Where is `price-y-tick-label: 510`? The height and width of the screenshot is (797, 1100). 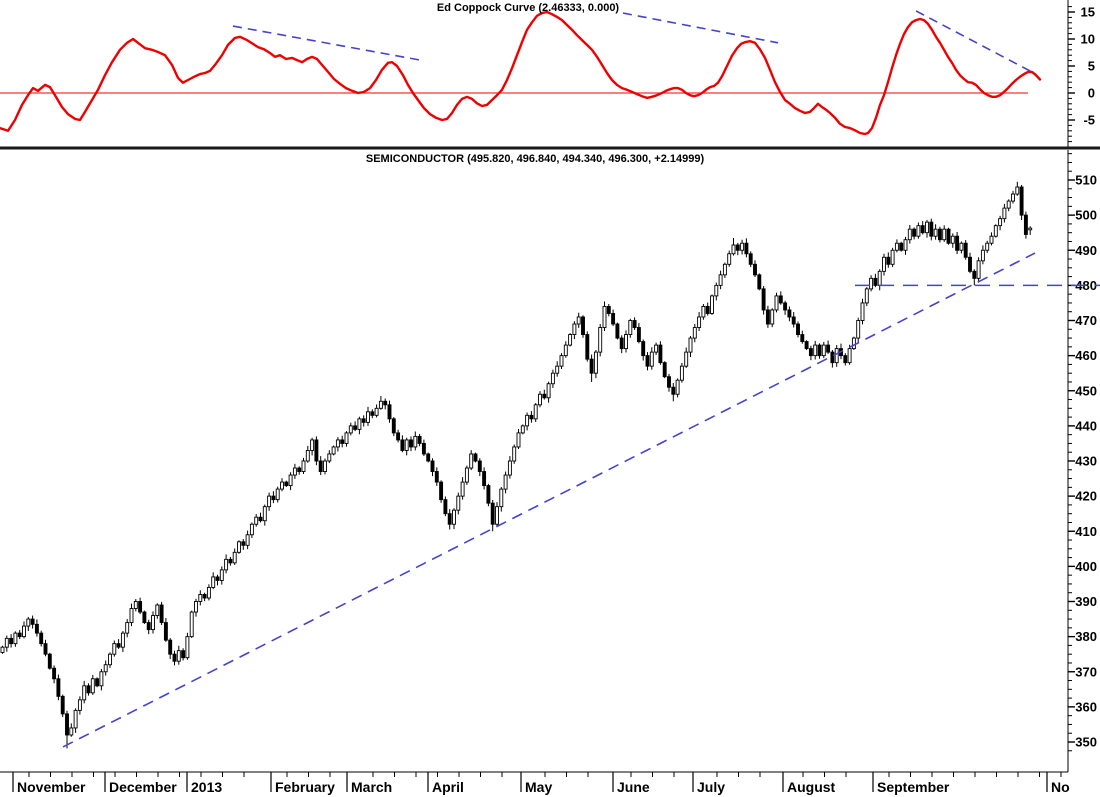 price-y-tick-label: 510 is located at coordinates (1086, 180).